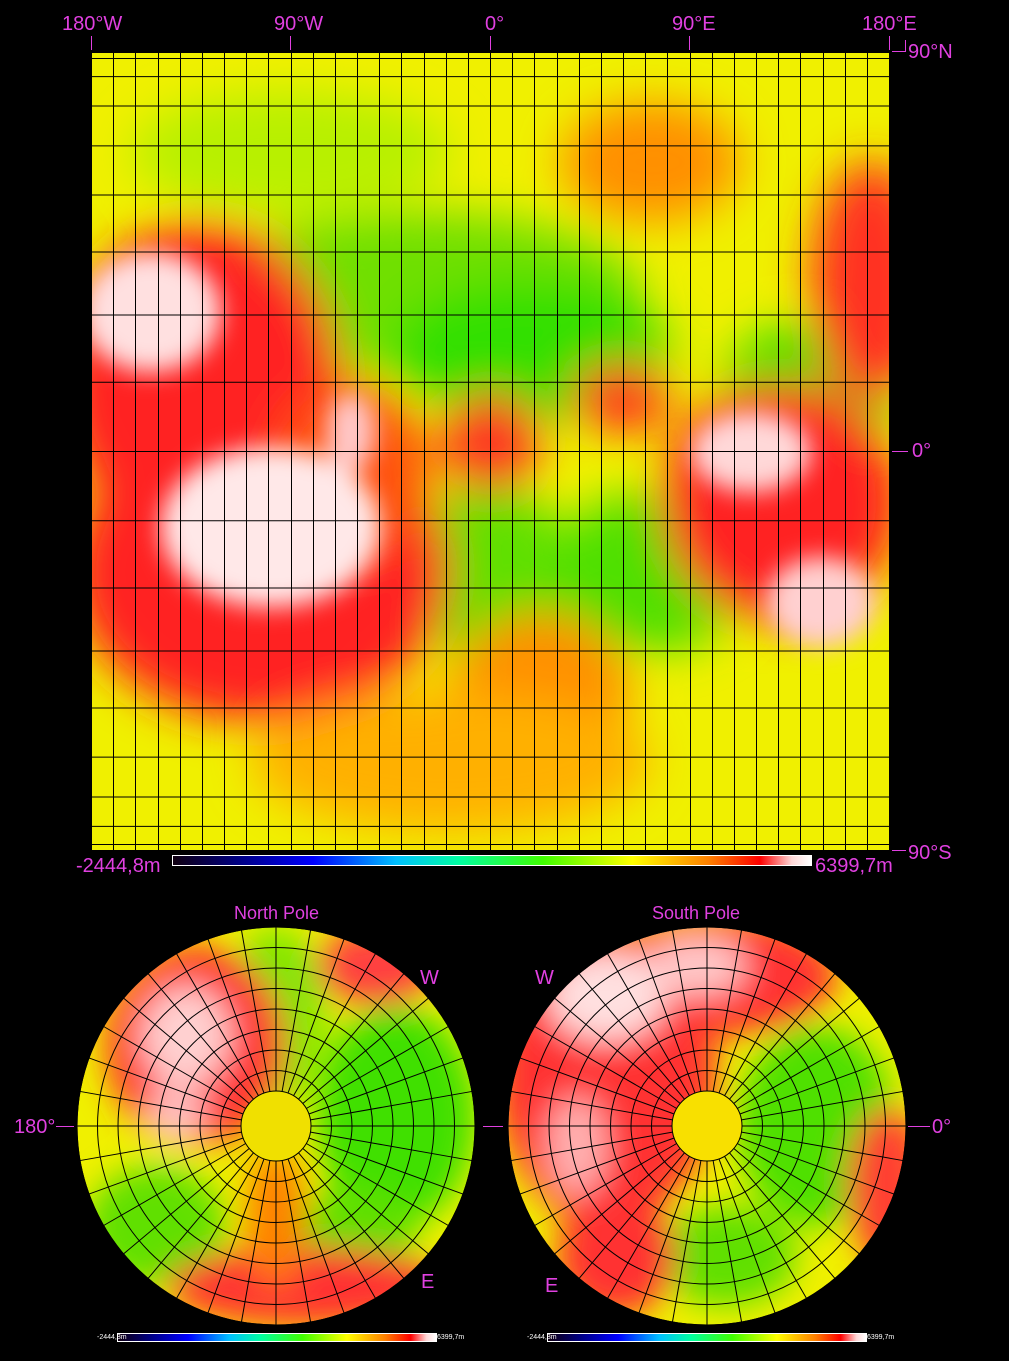 This screenshot has height=1361, width=1009. I want to click on lon-label-90w: 90°W, so click(299, 24).